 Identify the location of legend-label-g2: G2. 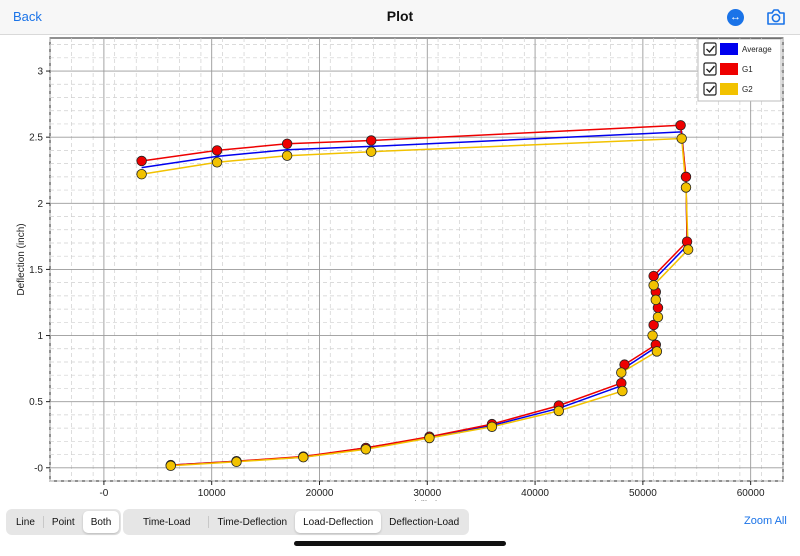
(747, 89).